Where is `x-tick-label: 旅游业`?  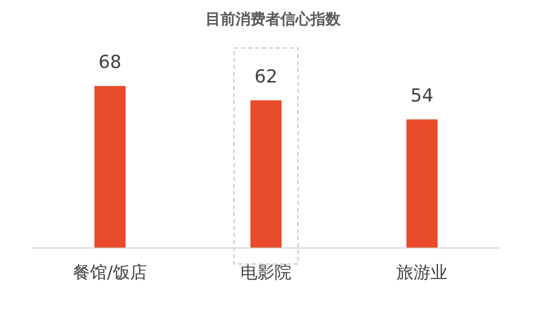
x-tick-label: 旅游业 is located at coordinates (422, 273).